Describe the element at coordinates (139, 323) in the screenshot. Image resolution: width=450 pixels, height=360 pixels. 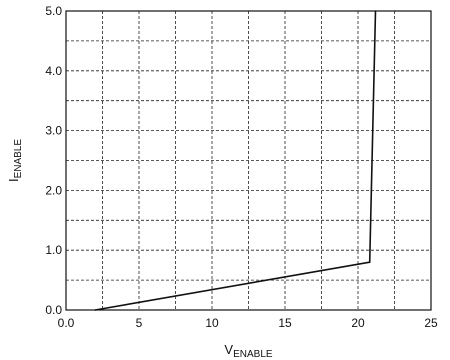
I see `x-tick-label: 5` at that location.